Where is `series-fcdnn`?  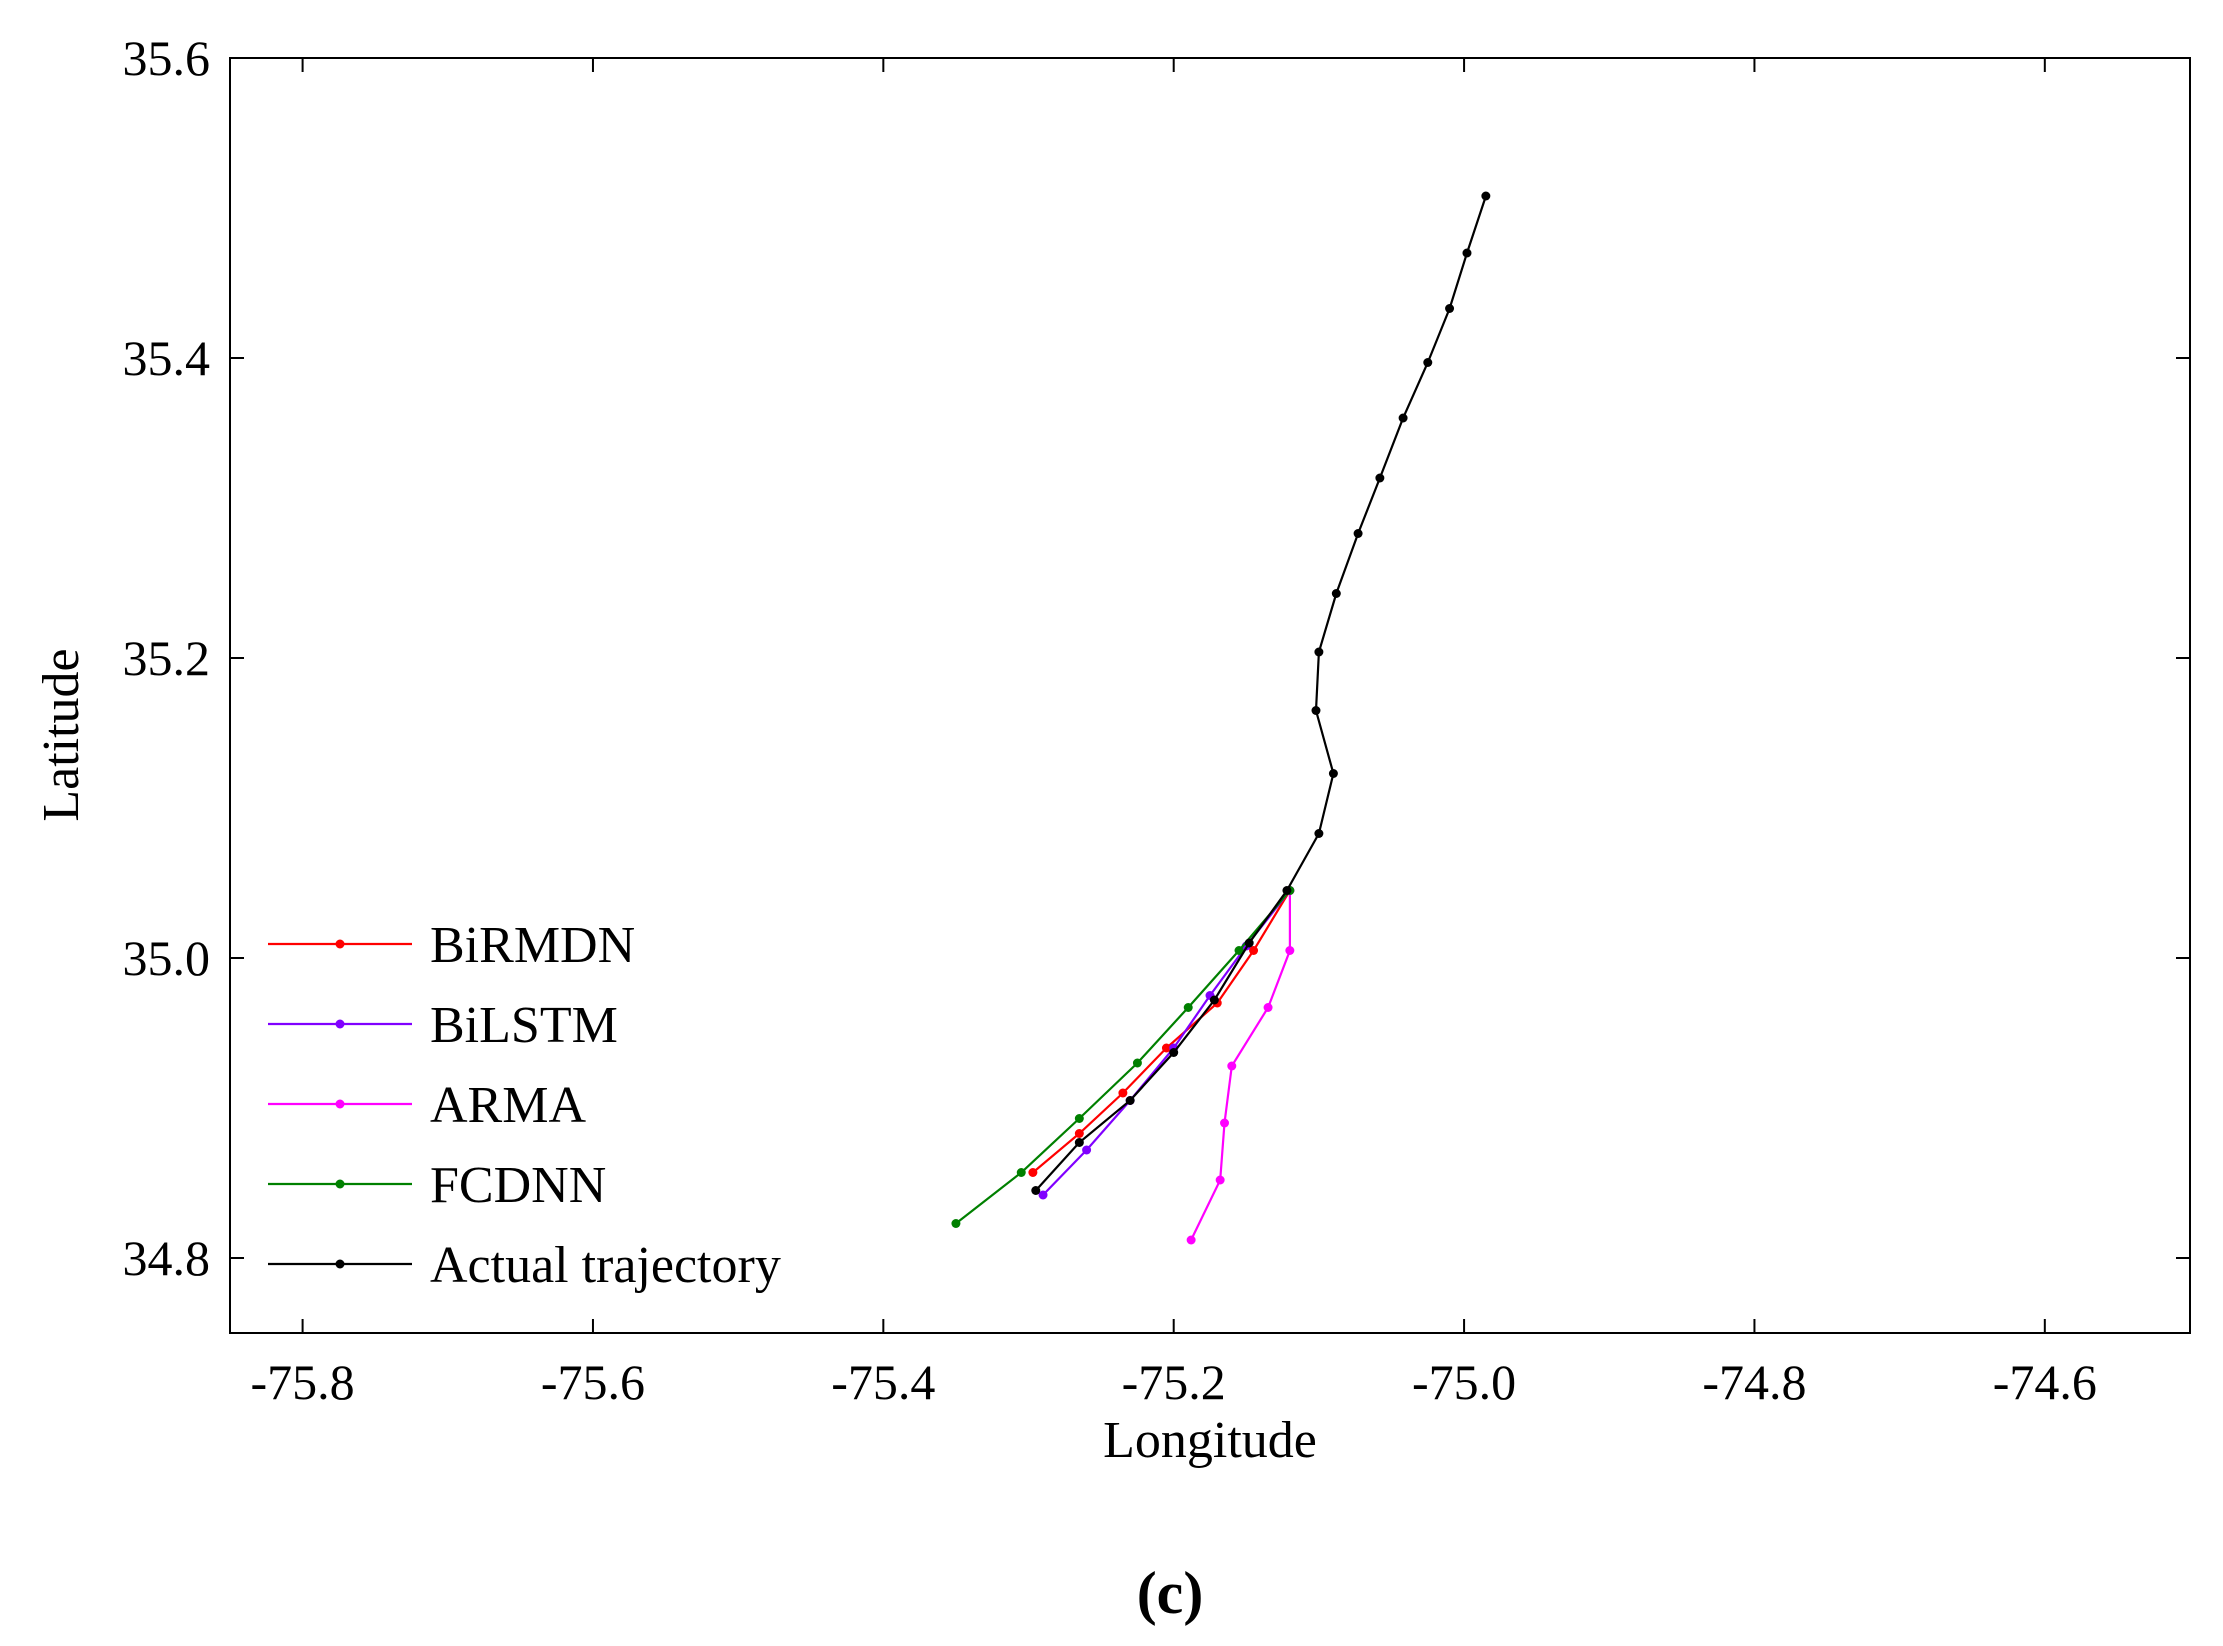 series-fcdnn is located at coordinates (1123, 1057).